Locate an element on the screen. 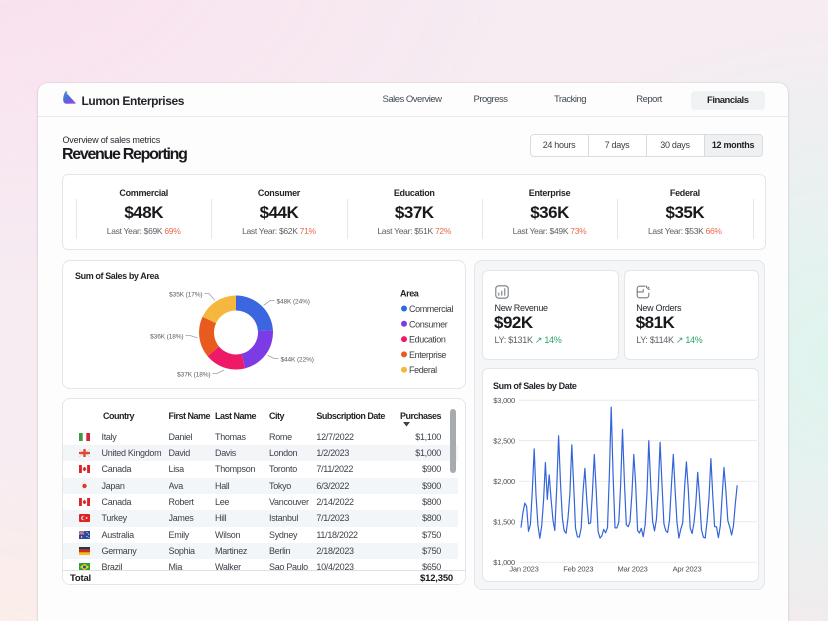 The image size is (828, 621). svg-text: Education is located at coordinates (427, 339).